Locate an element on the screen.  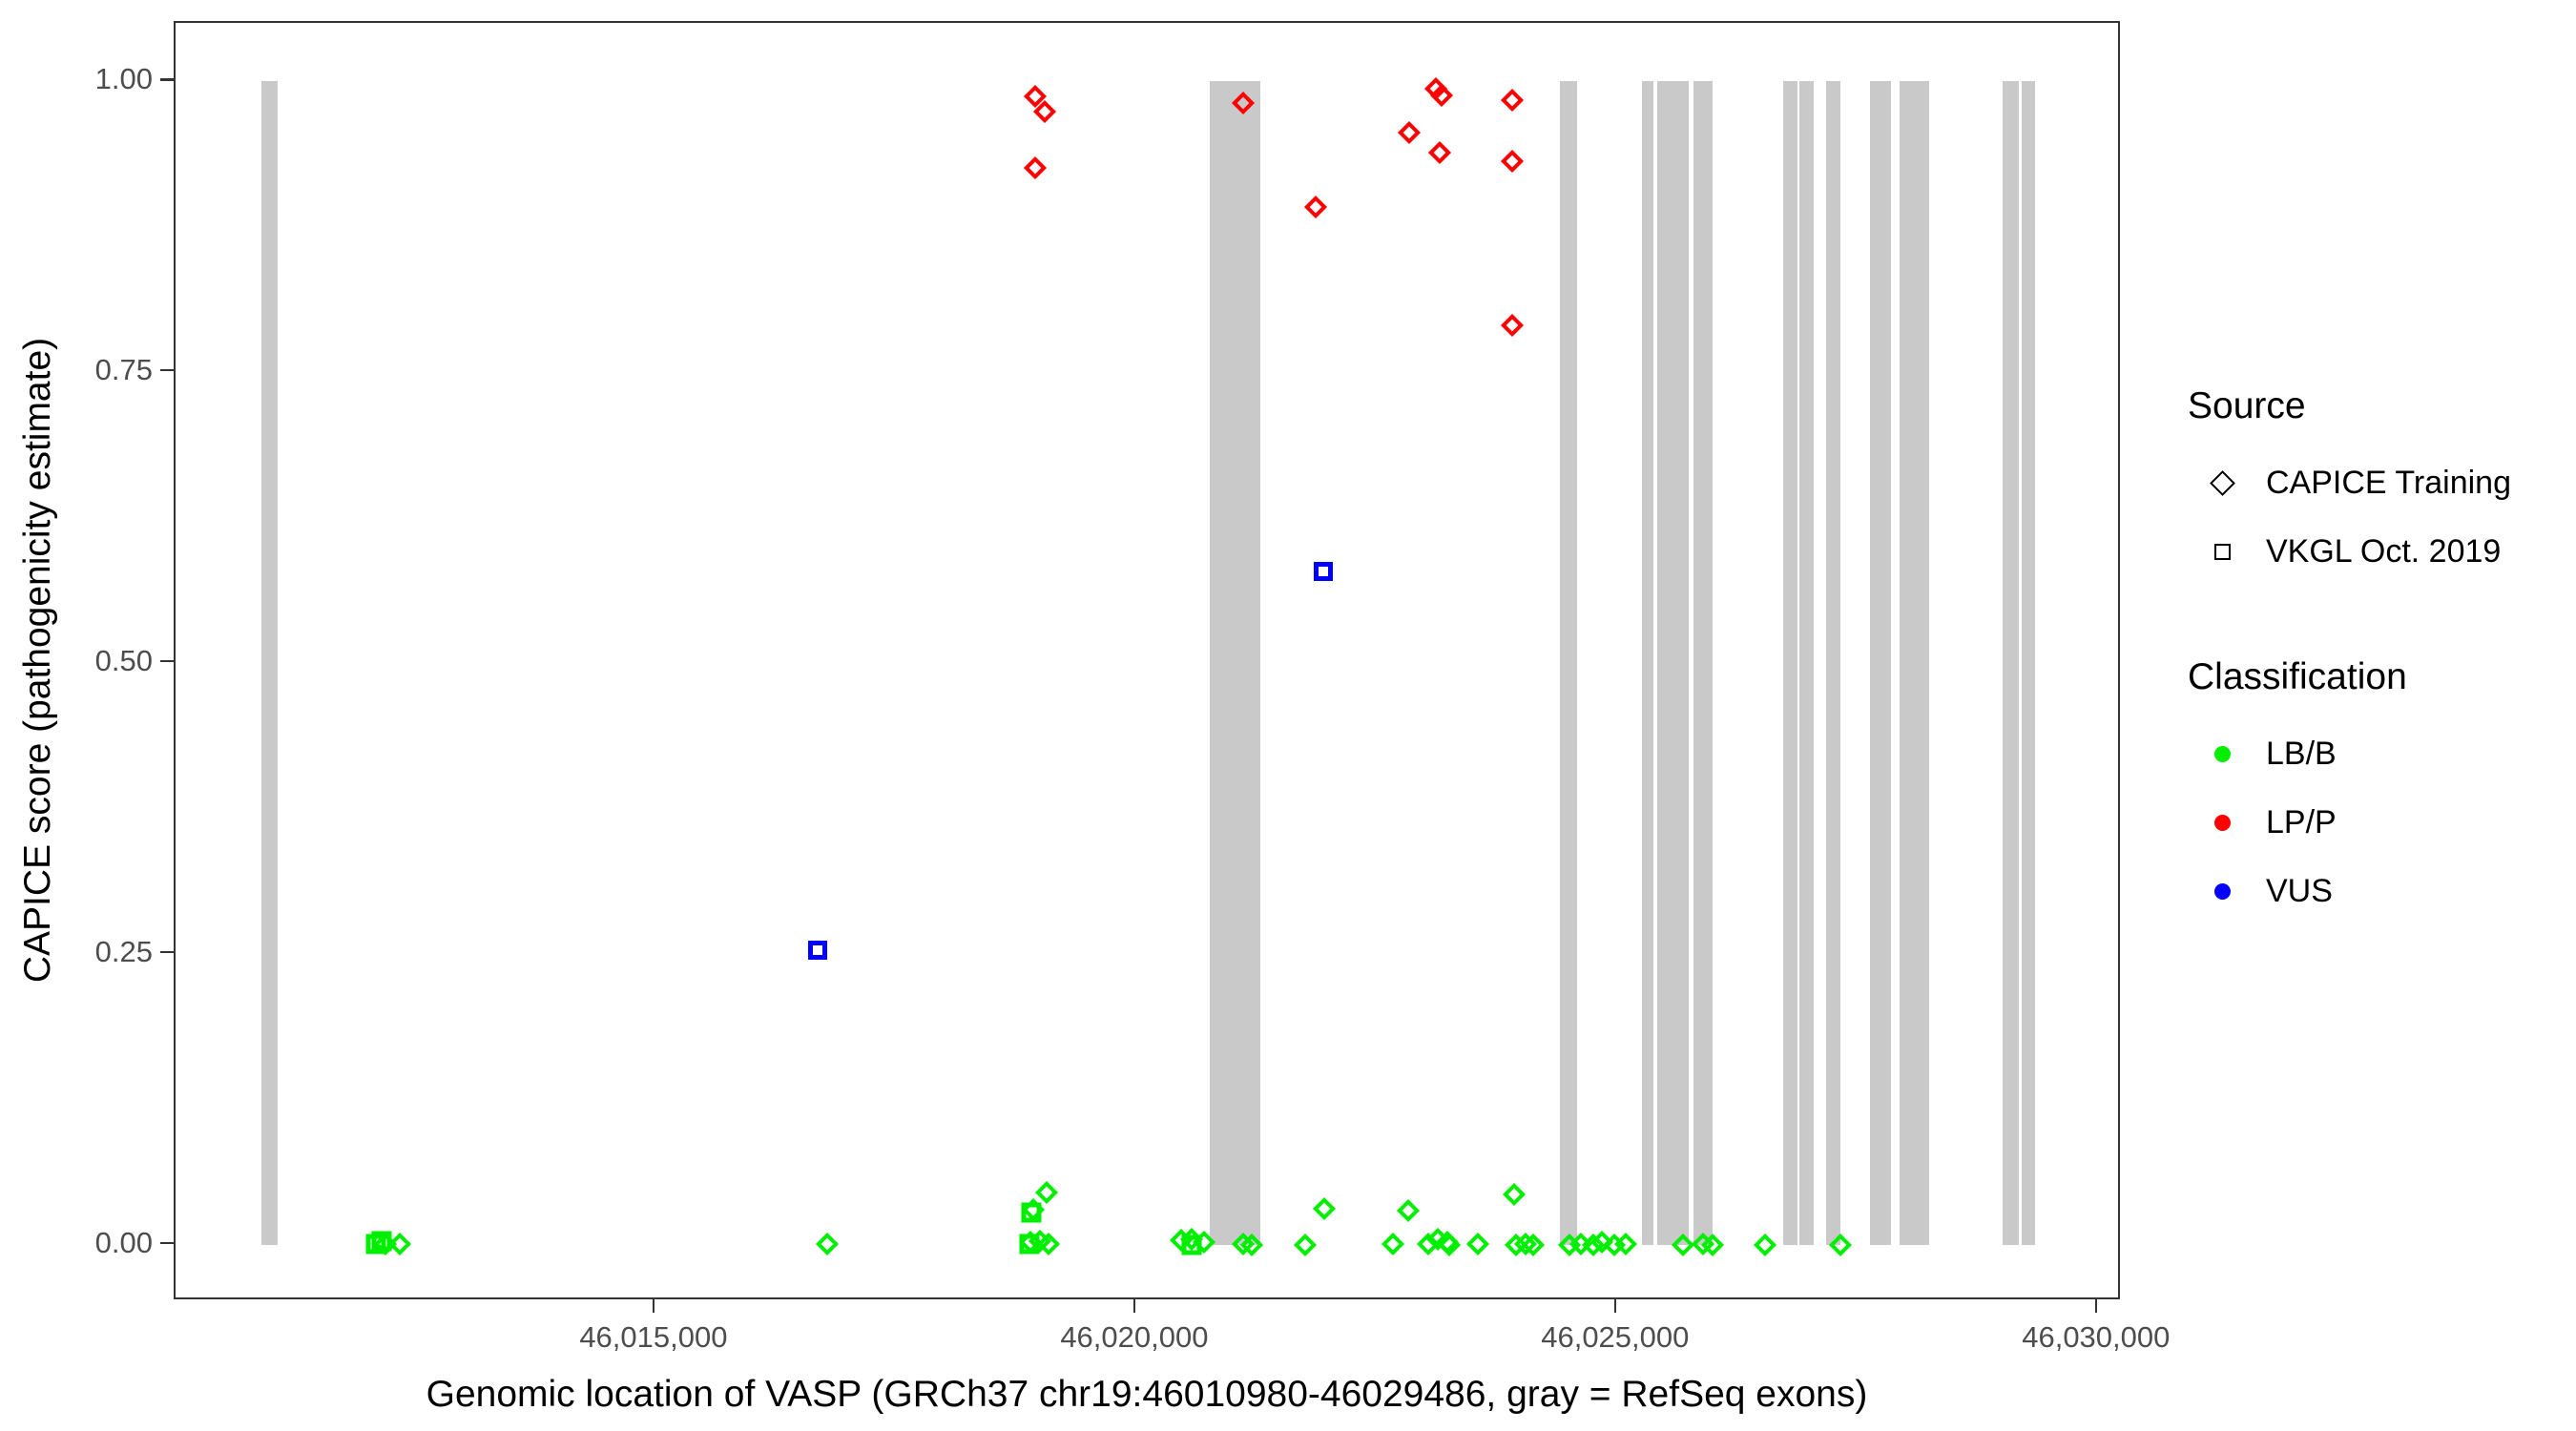
blue-dot-icon is located at coordinates (2222, 891).